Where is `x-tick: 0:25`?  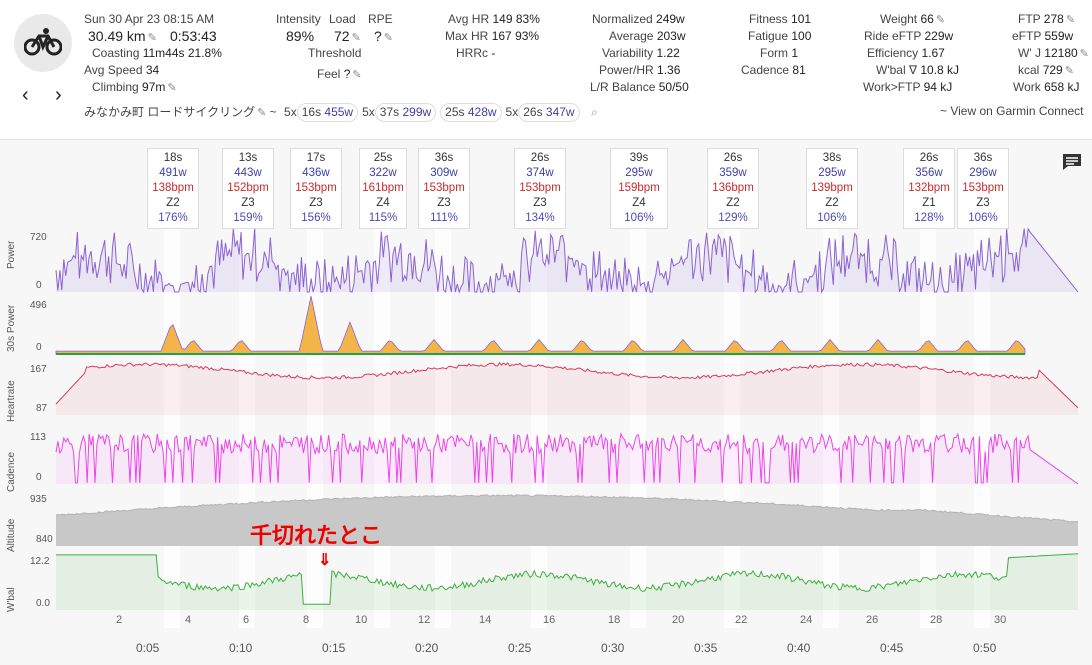 x-tick: 0:25 is located at coordinates (520, 648).